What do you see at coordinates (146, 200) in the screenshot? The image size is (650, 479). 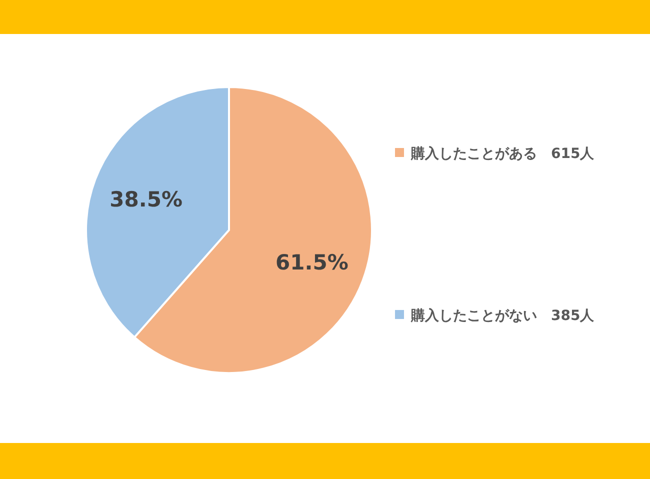 I see `data-label: 38.5%` at bounding box center [146, 200].